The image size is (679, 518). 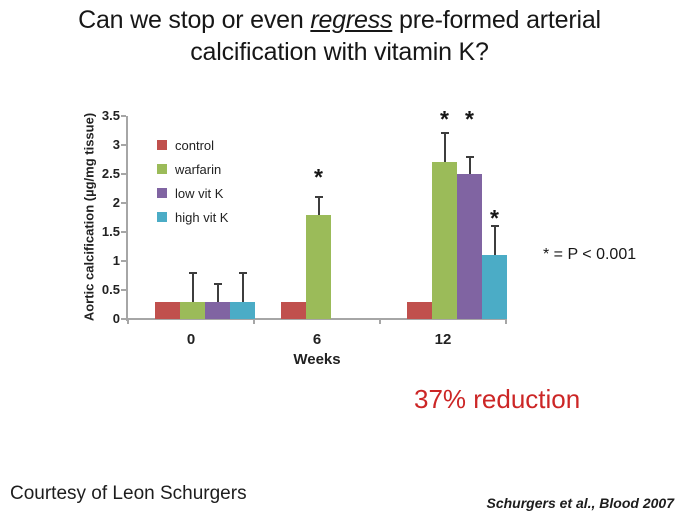 I want to click on title-prefix: Can we stop or even, so click(x=194, y=20).